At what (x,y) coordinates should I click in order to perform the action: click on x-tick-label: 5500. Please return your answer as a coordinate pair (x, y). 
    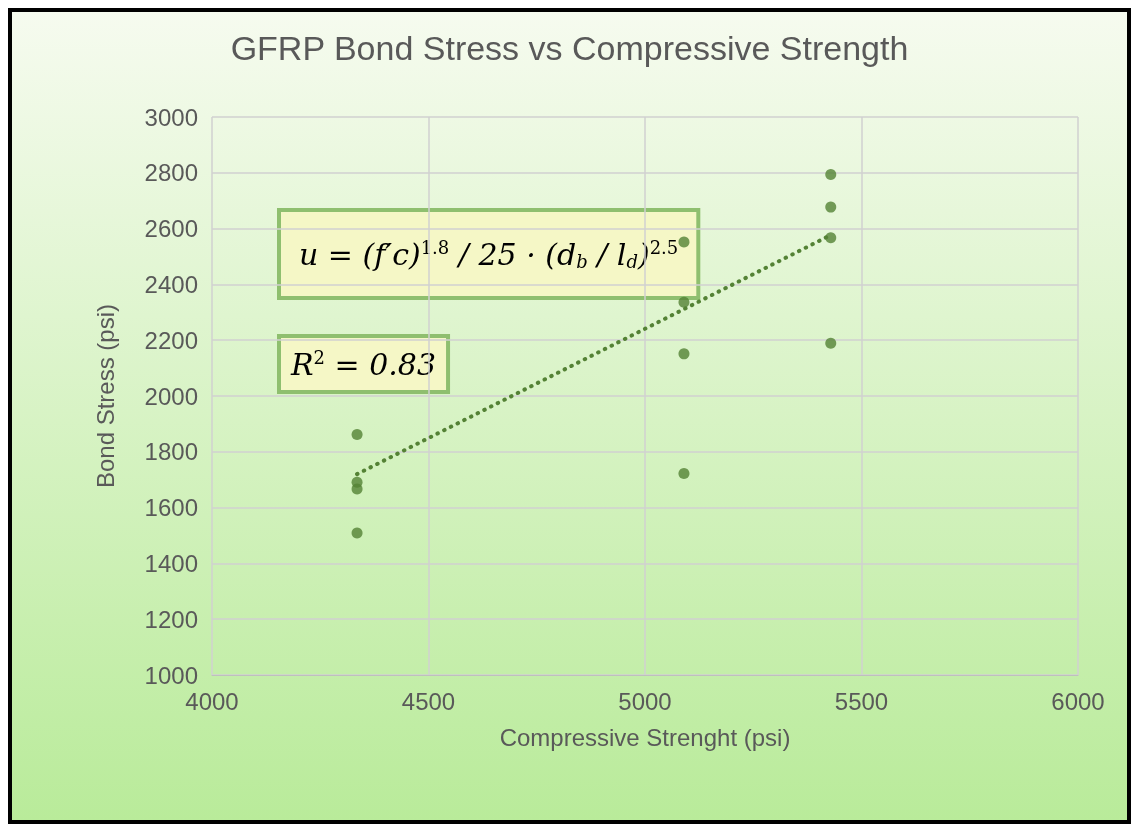
    Looking at the image, I should click on (861, 701).